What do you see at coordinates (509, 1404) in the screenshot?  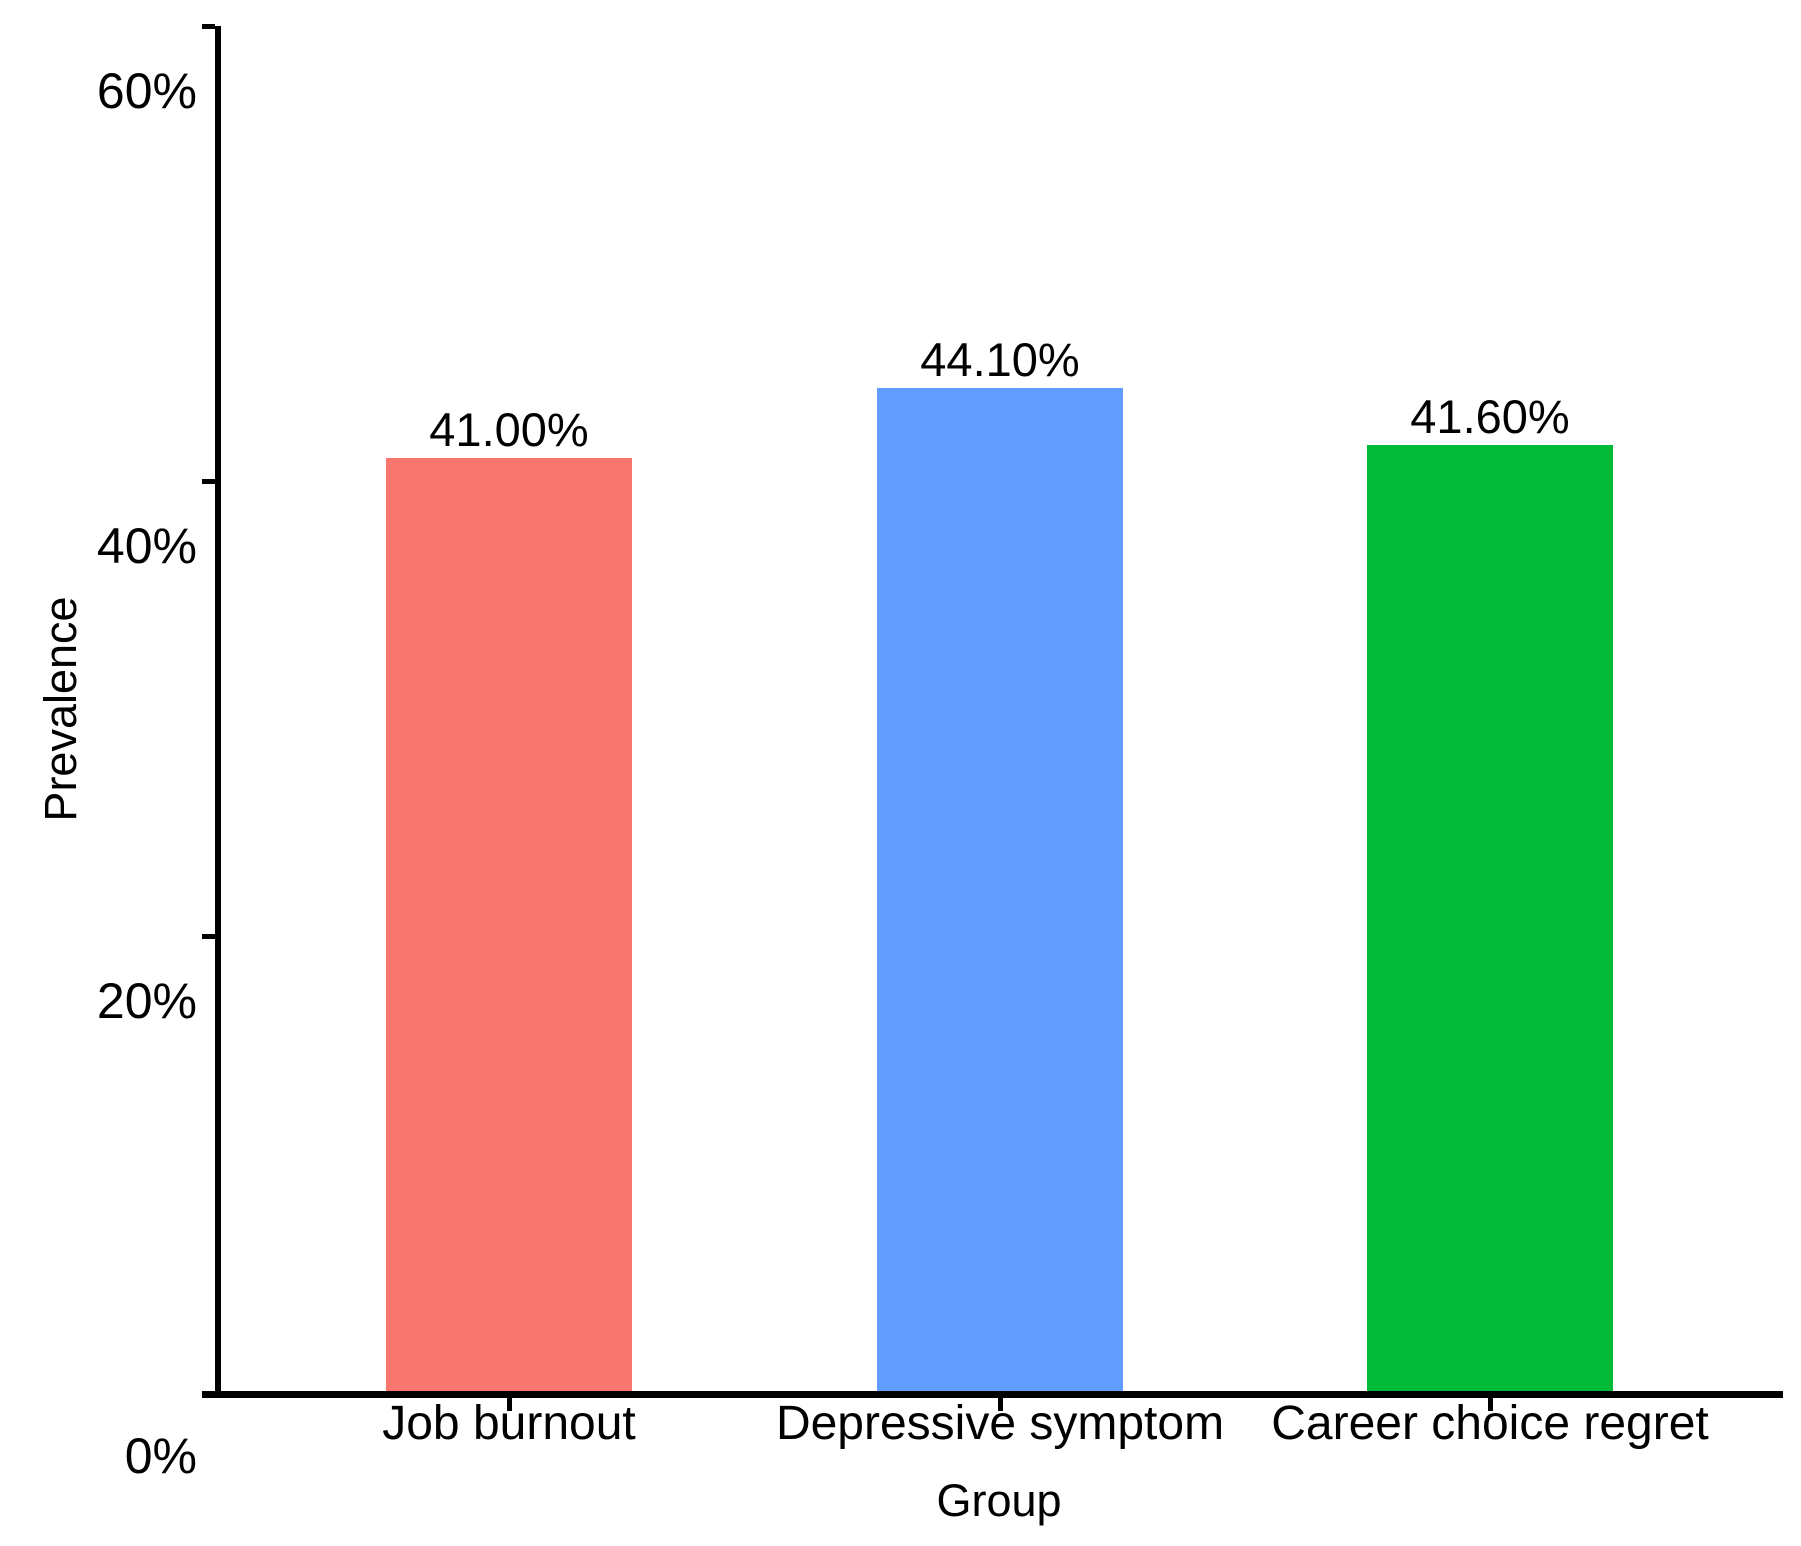 I see `x-tick-mark-job-burnout` at bounding box center [509, 1404].